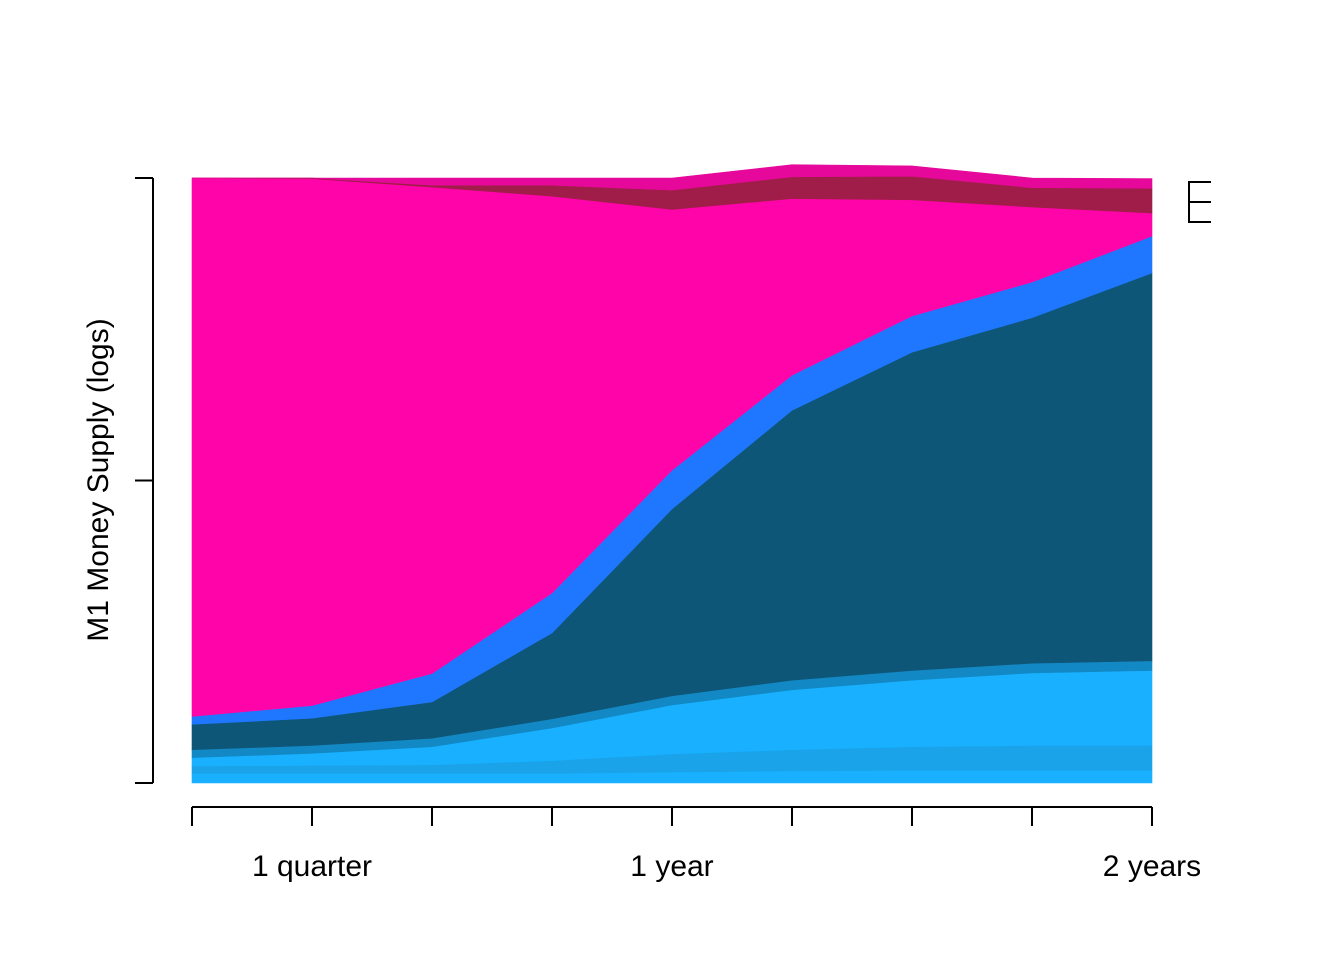  Describe the element at coordinates (1152, 866) in the screenshot. I see `x-tick-label: 2 years` at that location.